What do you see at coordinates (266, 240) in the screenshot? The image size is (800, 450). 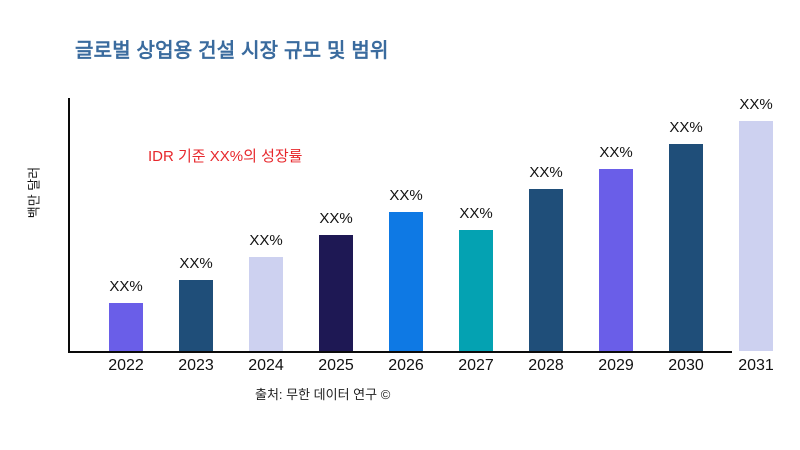 I see `bar-value-label-2024: XX%` at bounding box center [266, 240].